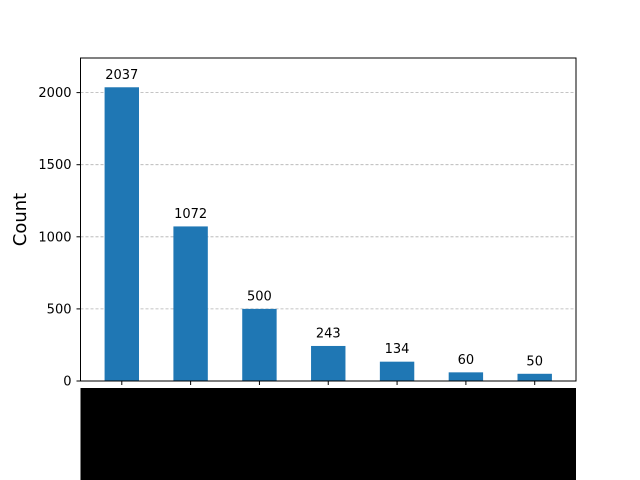 Image resolution: width=640 pixels, height=480 pixels. What do you see at coordinates (59, 309) in the screenshot?
I see `y-tick-label: 500` at bounding box center [59, 309].